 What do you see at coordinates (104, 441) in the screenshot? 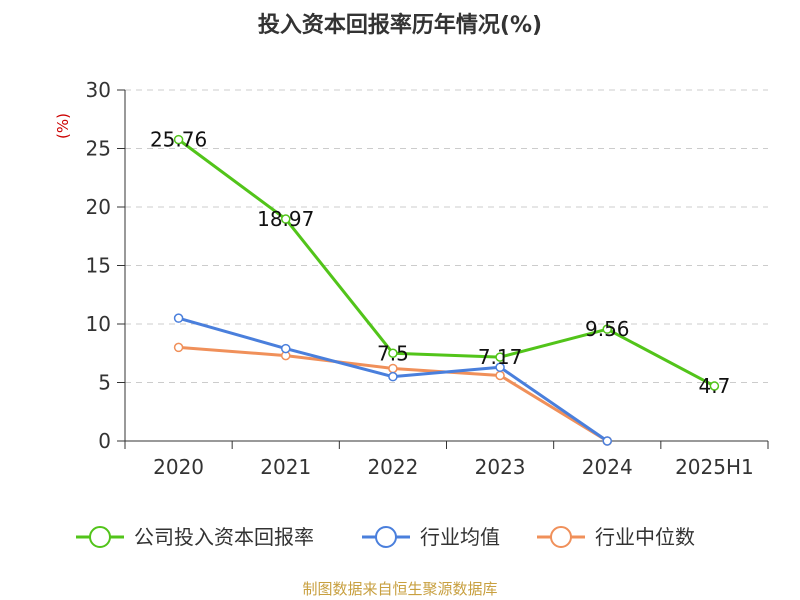
I see `y-tick-label: 0` at bounding box center [104, 441].